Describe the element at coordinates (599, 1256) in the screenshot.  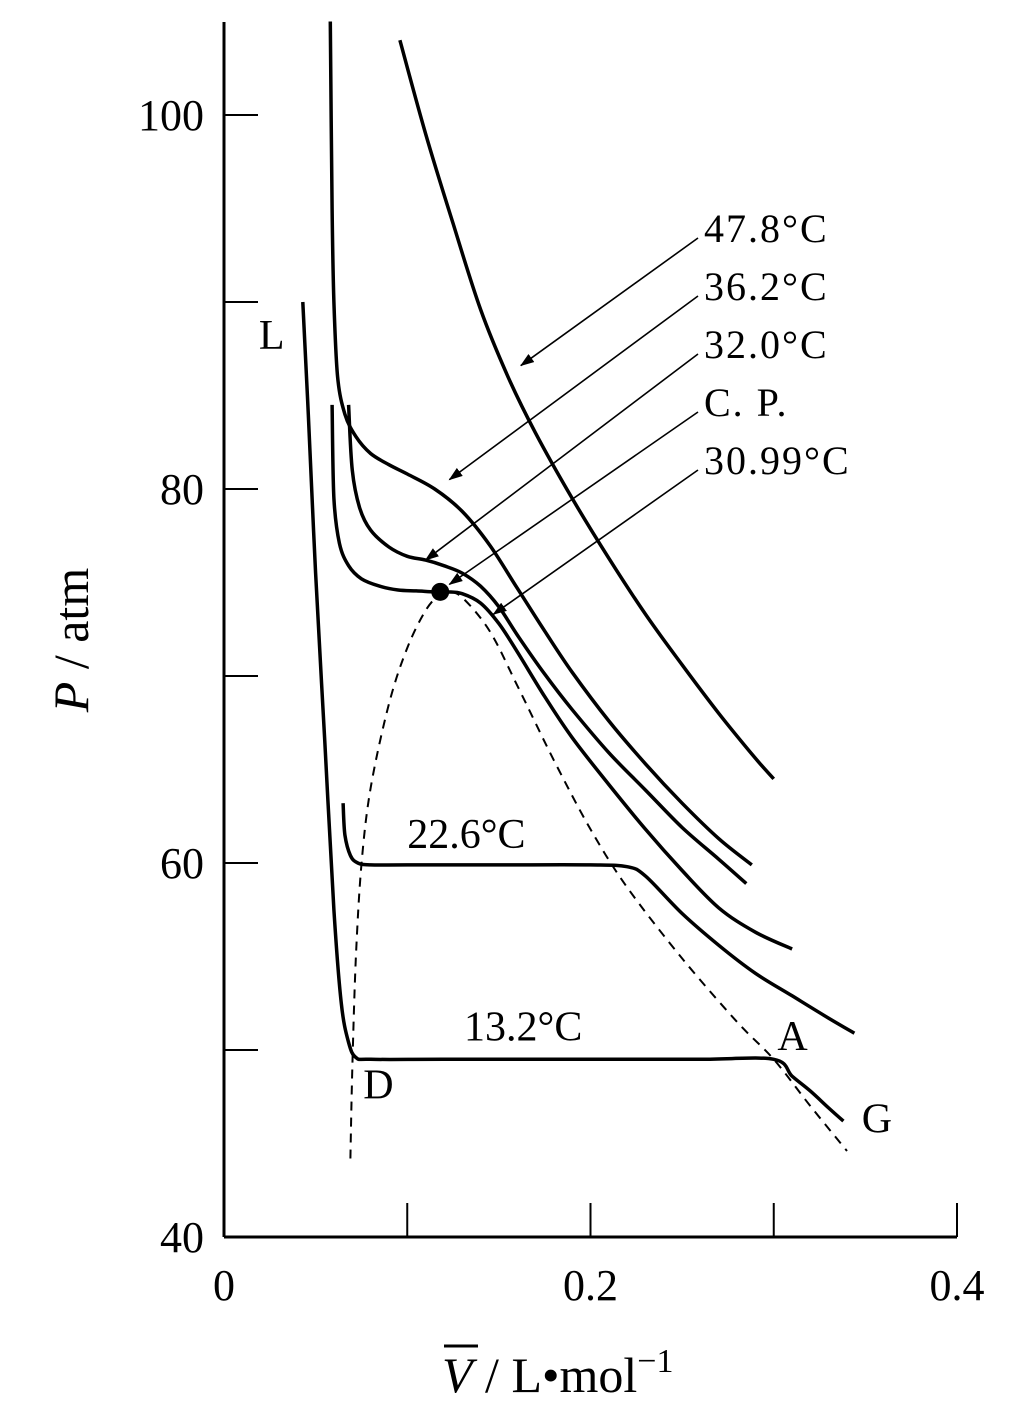
I see `x-ticks: 0 0.2 0.4` at that location.